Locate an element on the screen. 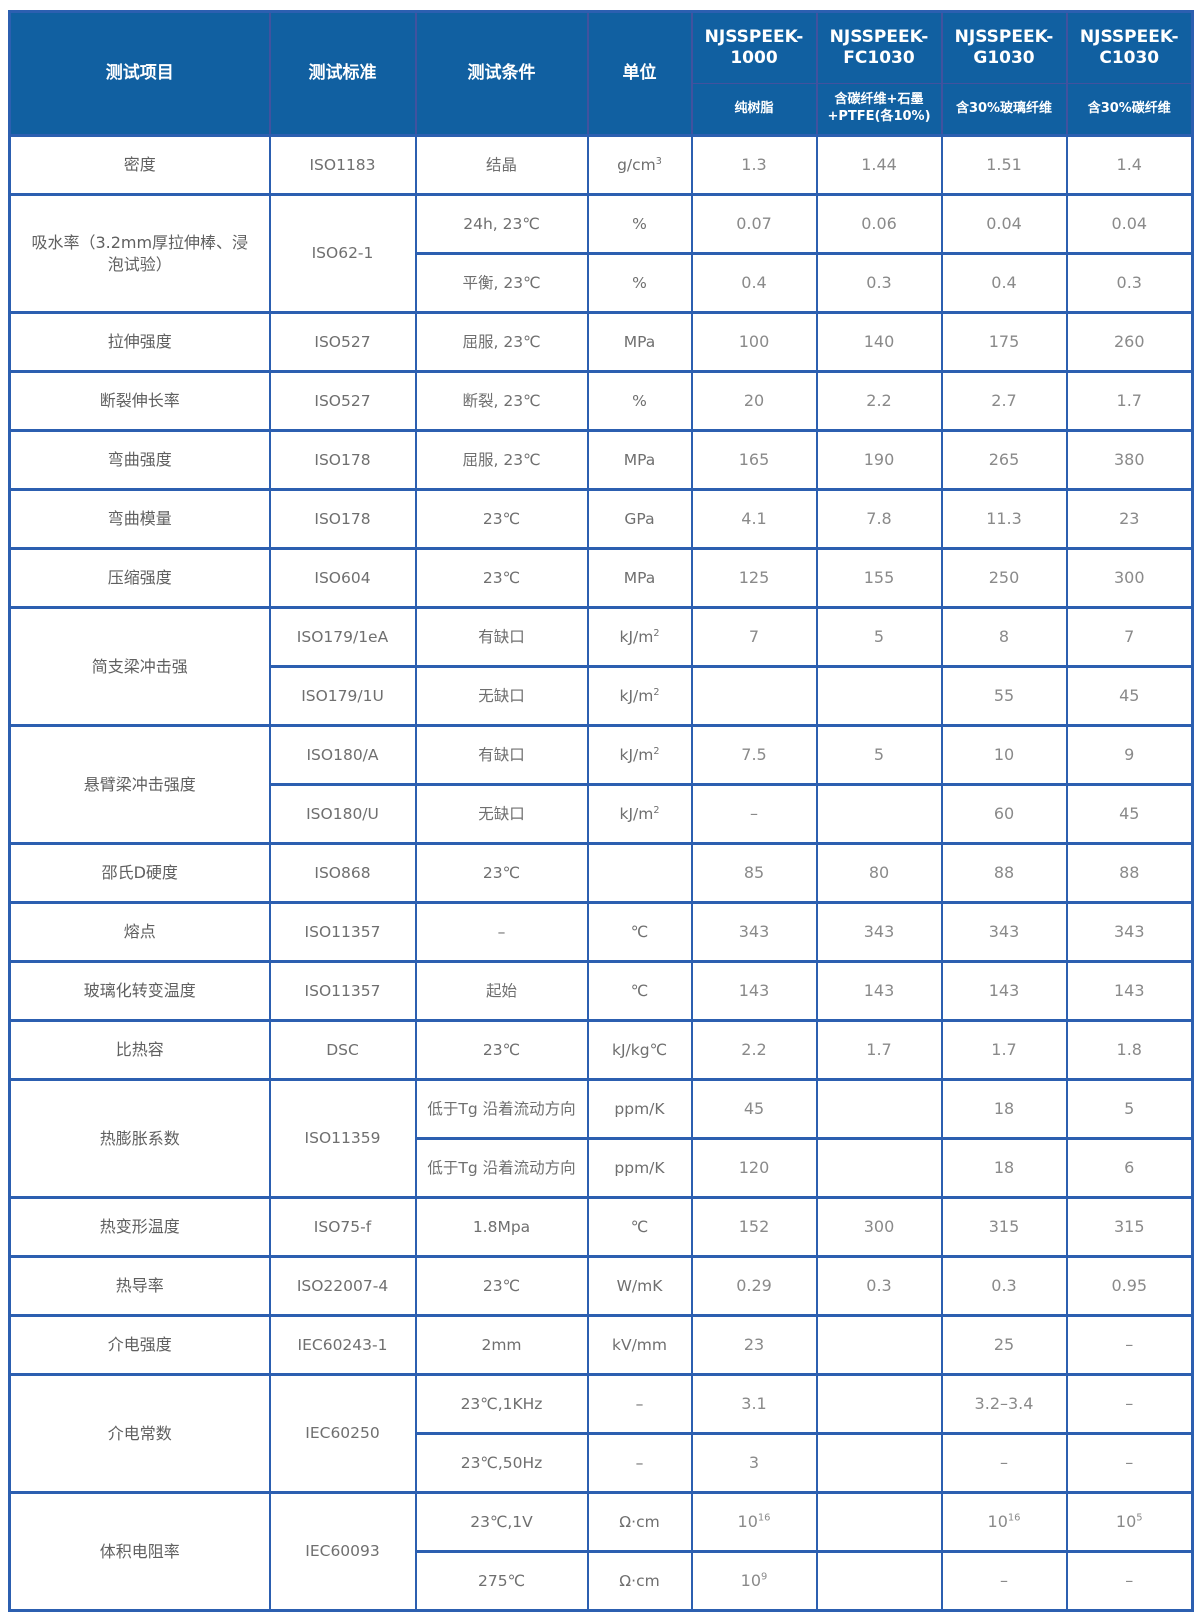 The image size is (1200, 1624). table-row: 23℃,50Hz –3– – is located at coordinates (602, 1463).